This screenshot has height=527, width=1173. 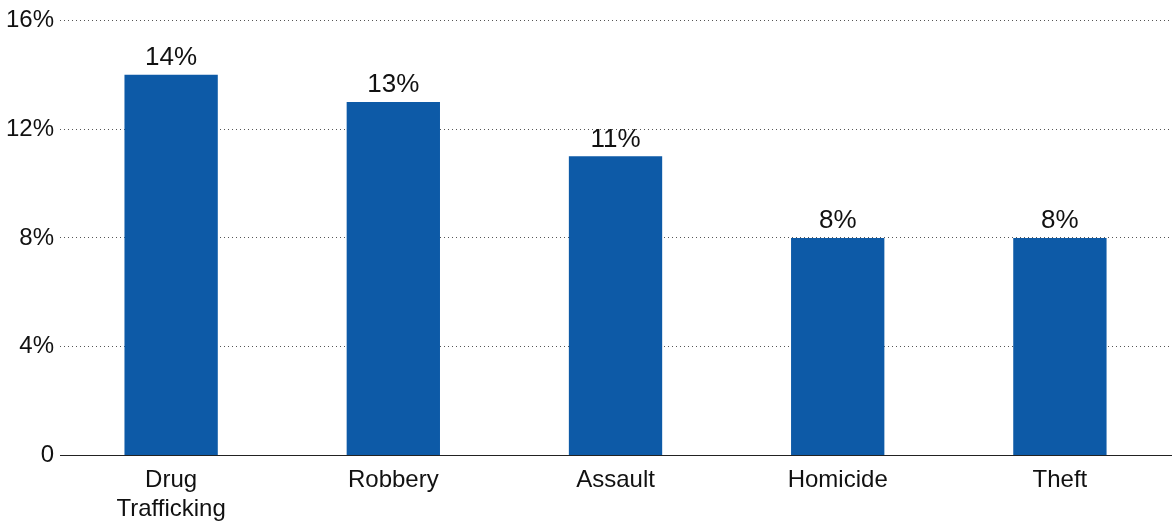 I want to click on y-tick-label: 0, so click(x=47, y=454).